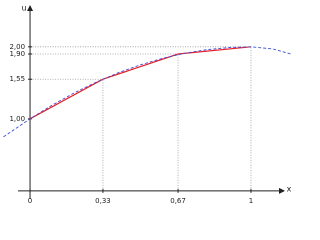 The width and height of the screenshot is (320, 240). Describe the element at coordinates (103, 201) in the screenshot. I see `x-tick-label: 0,33` at that location.